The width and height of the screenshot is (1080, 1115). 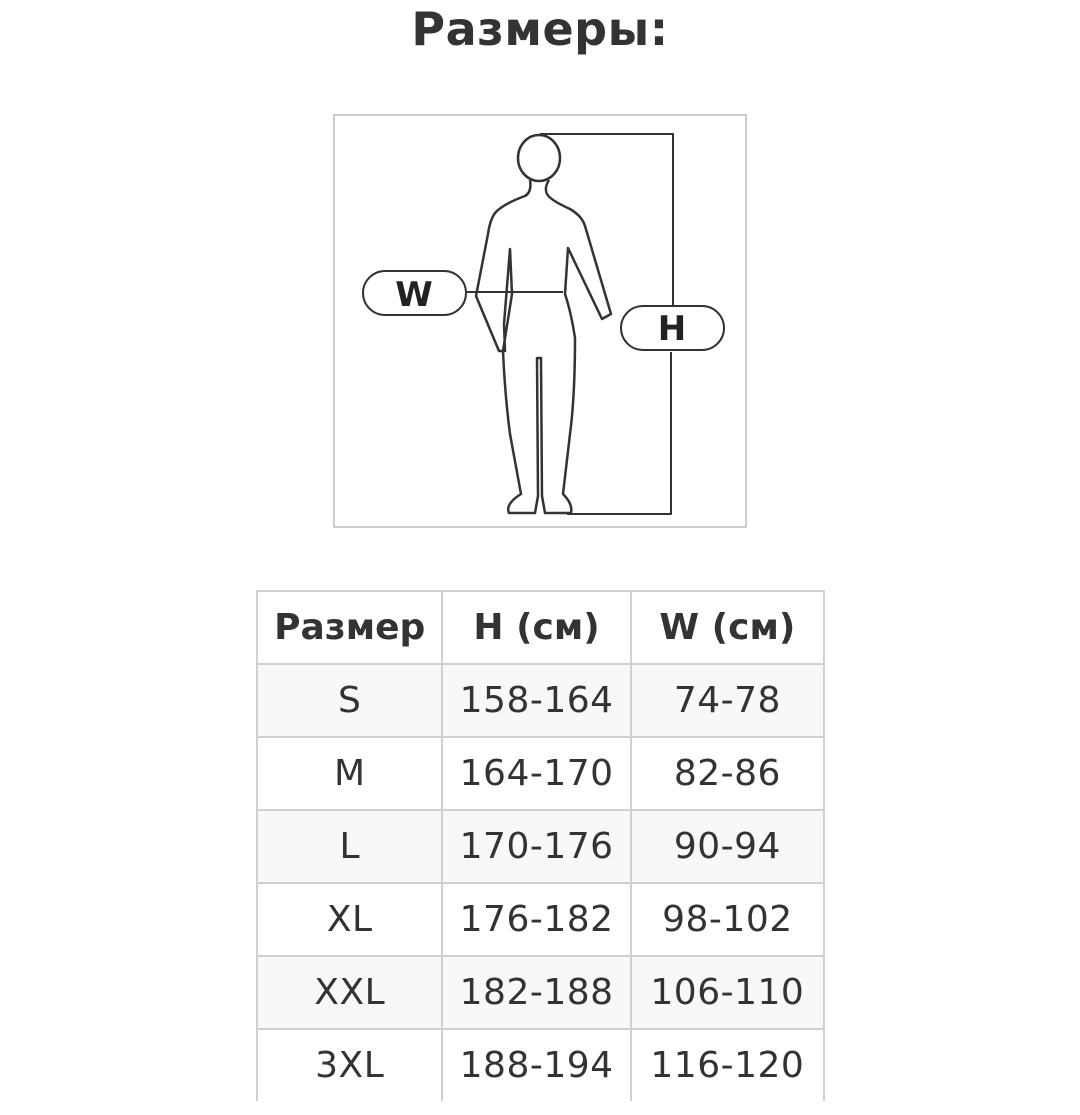 What do you see at coordinates (727, 700) in the screenshot?
I see `waist-cell: 74-78` at bounding box center [727, 700].